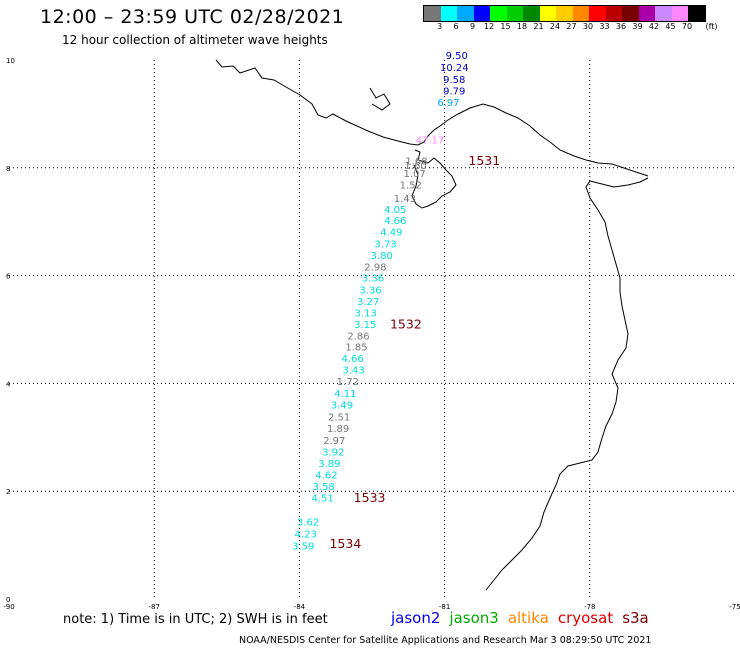 The width and height of the screenshot is (740, 650). I want to click on lat-tick-label: 0, so click(8, 600).